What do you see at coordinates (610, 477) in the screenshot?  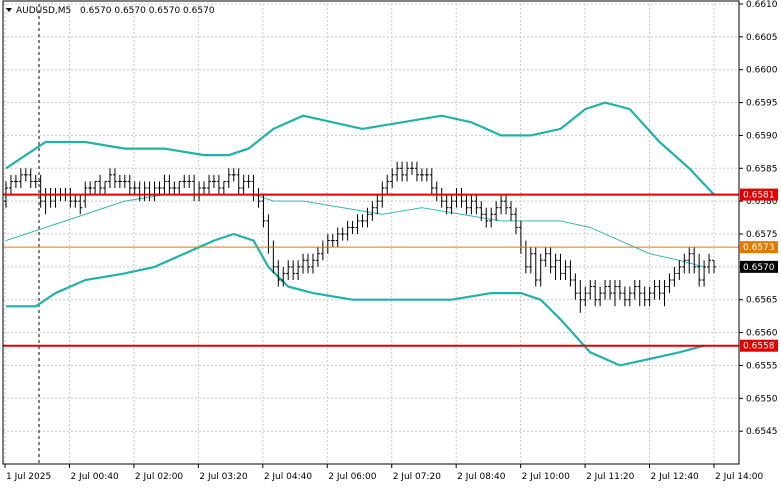 I see `time-tick-label: 2 Jul 11:20` at bounding box center [610, 477].